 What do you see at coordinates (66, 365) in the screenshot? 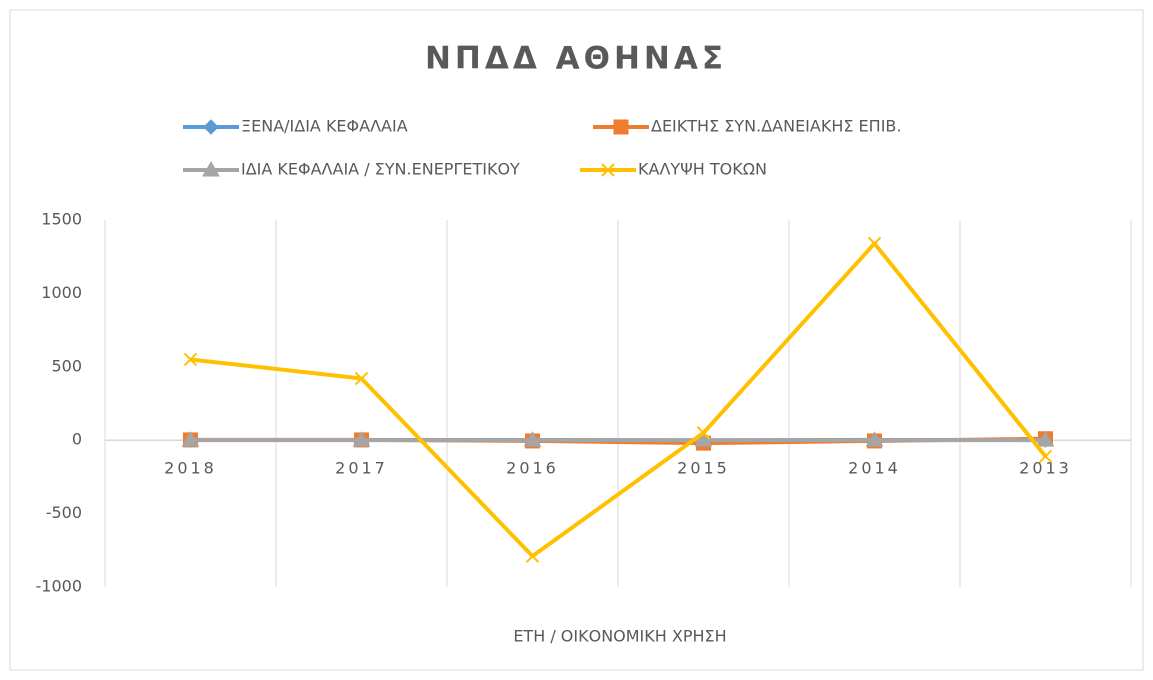
I see `y-tick-label: 500` at bounding box center [66, 365].